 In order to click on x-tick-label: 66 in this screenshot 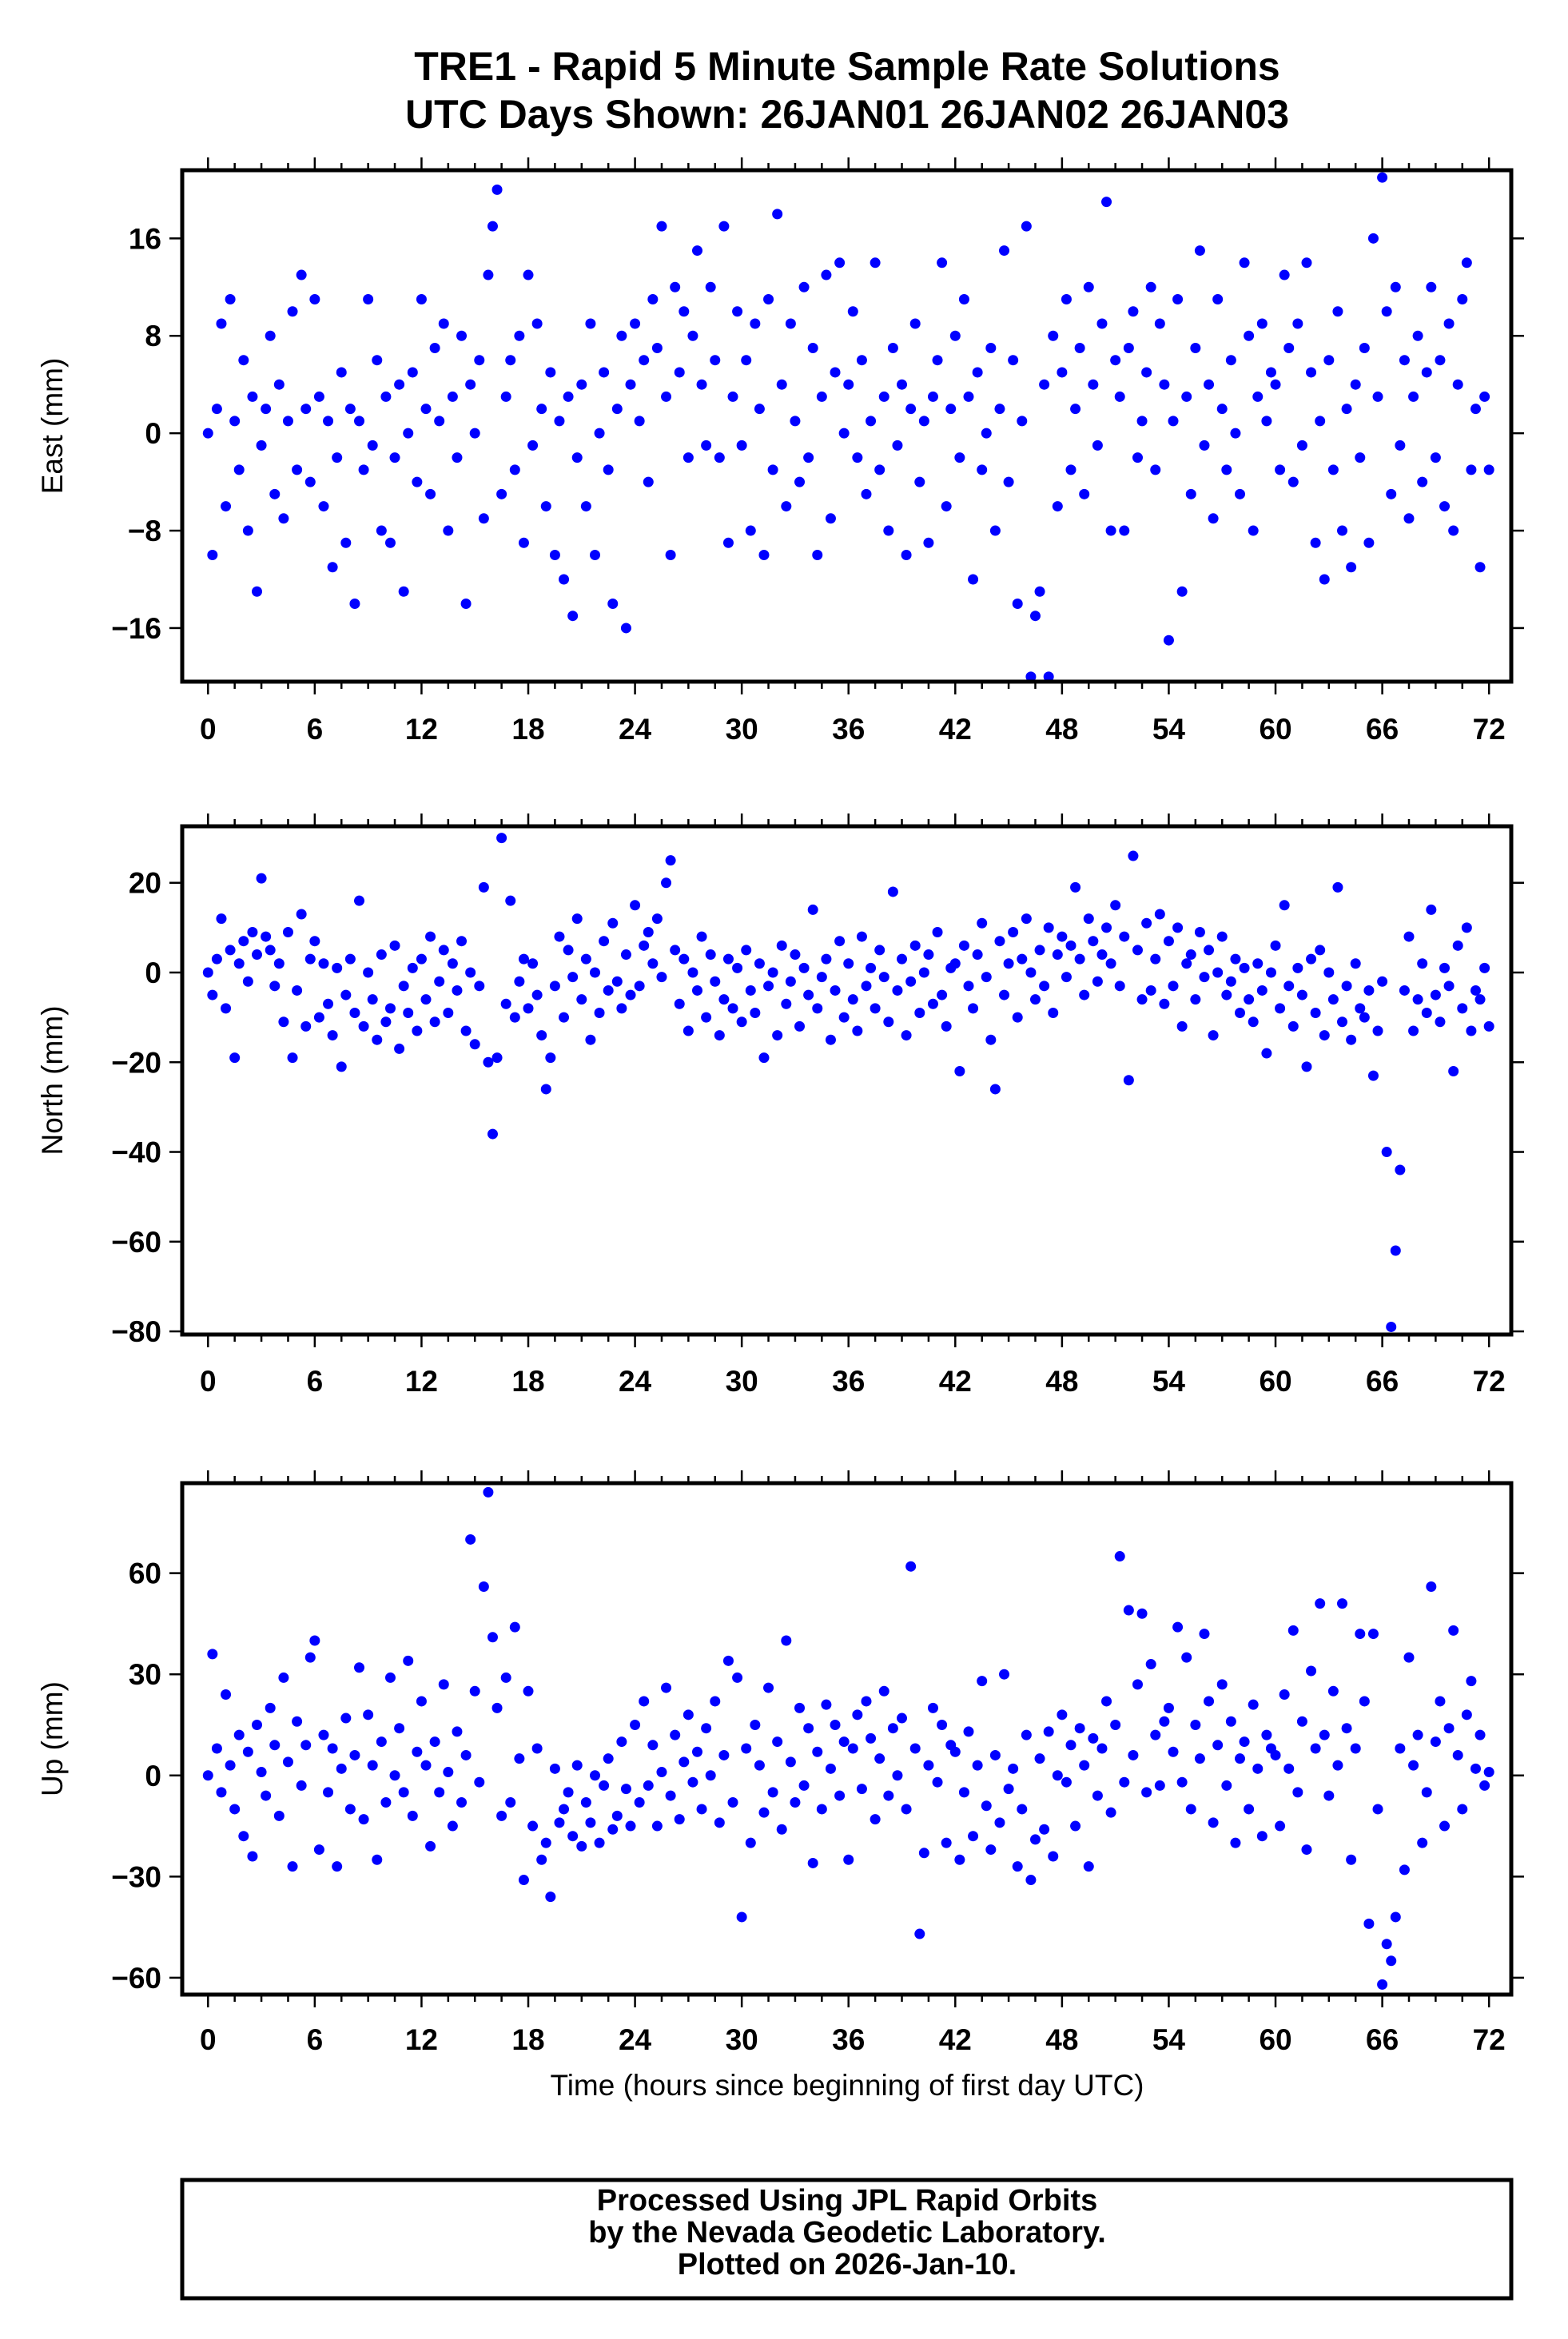, I will do `click(1382, 2039)`.